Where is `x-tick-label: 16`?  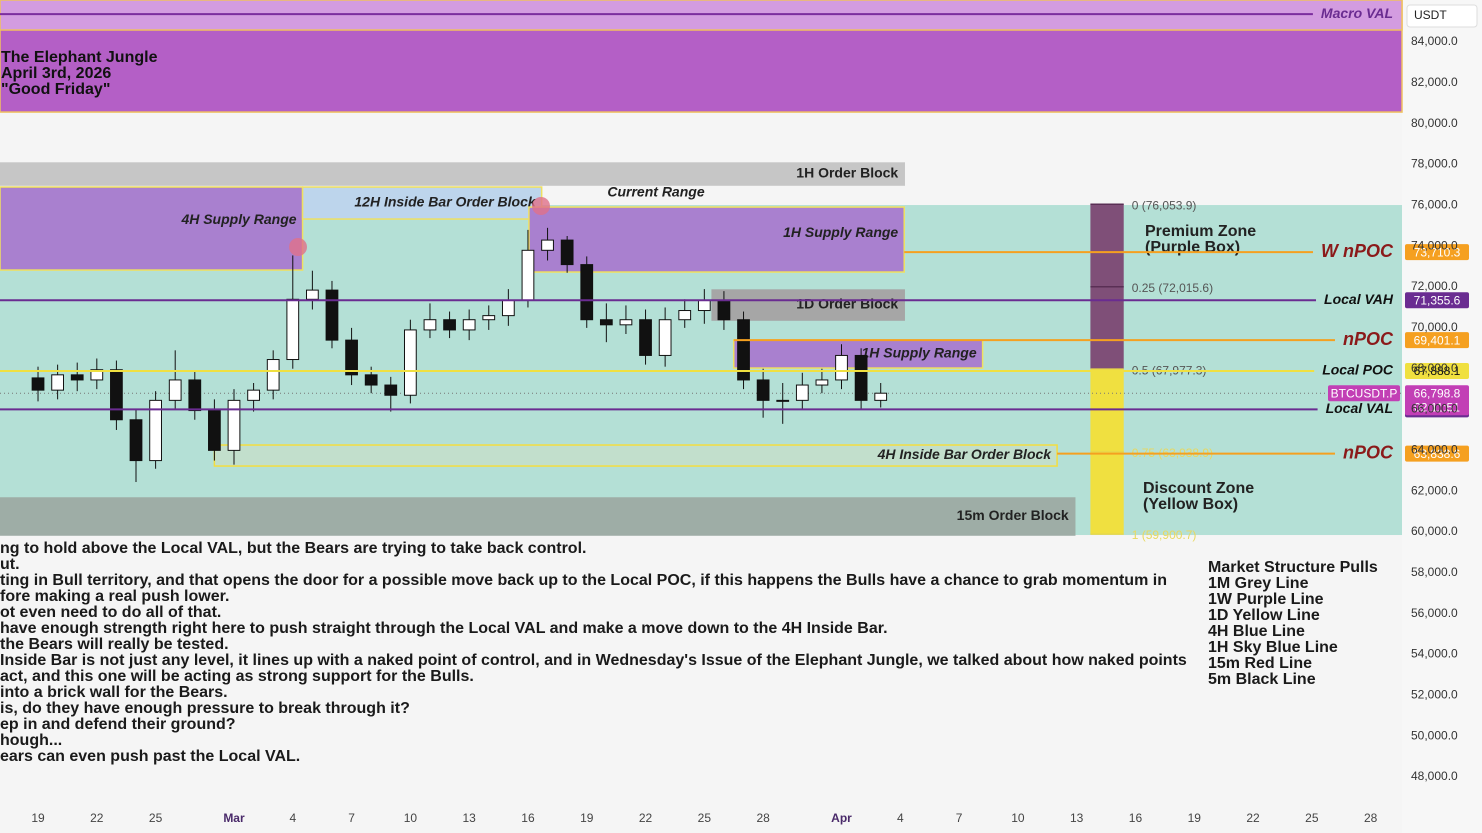
x-tick-label: 16 is located at coordinates (1136, 818).